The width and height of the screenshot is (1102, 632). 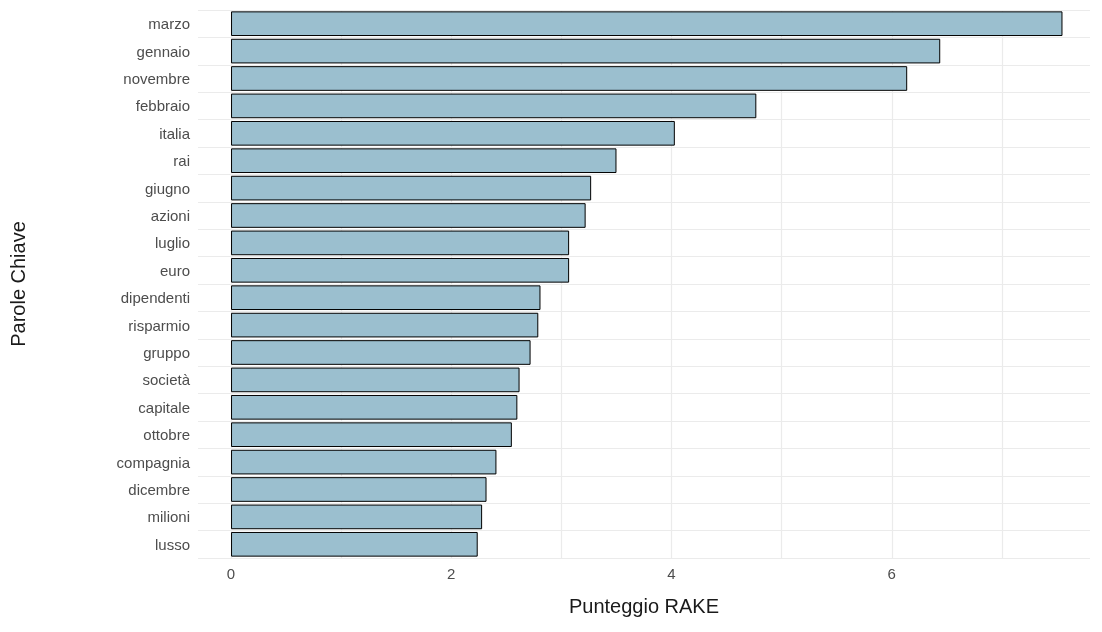 I want to click on y-tick-label: capitale, so click(x=164, y=407).